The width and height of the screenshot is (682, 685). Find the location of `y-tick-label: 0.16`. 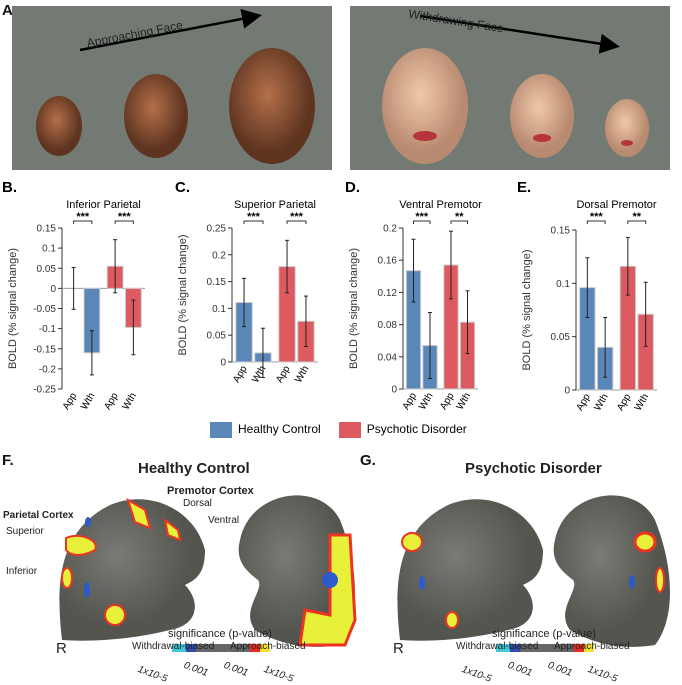

y-tick-label: 0.16 is located at coordinates (388, 261).